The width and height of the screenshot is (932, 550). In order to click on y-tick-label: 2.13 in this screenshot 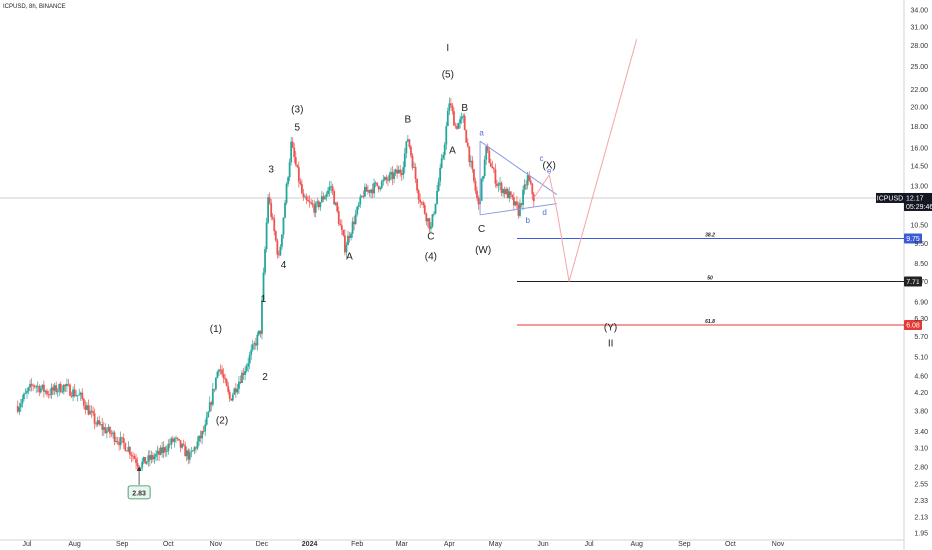, I will do `click(921, 517)`.